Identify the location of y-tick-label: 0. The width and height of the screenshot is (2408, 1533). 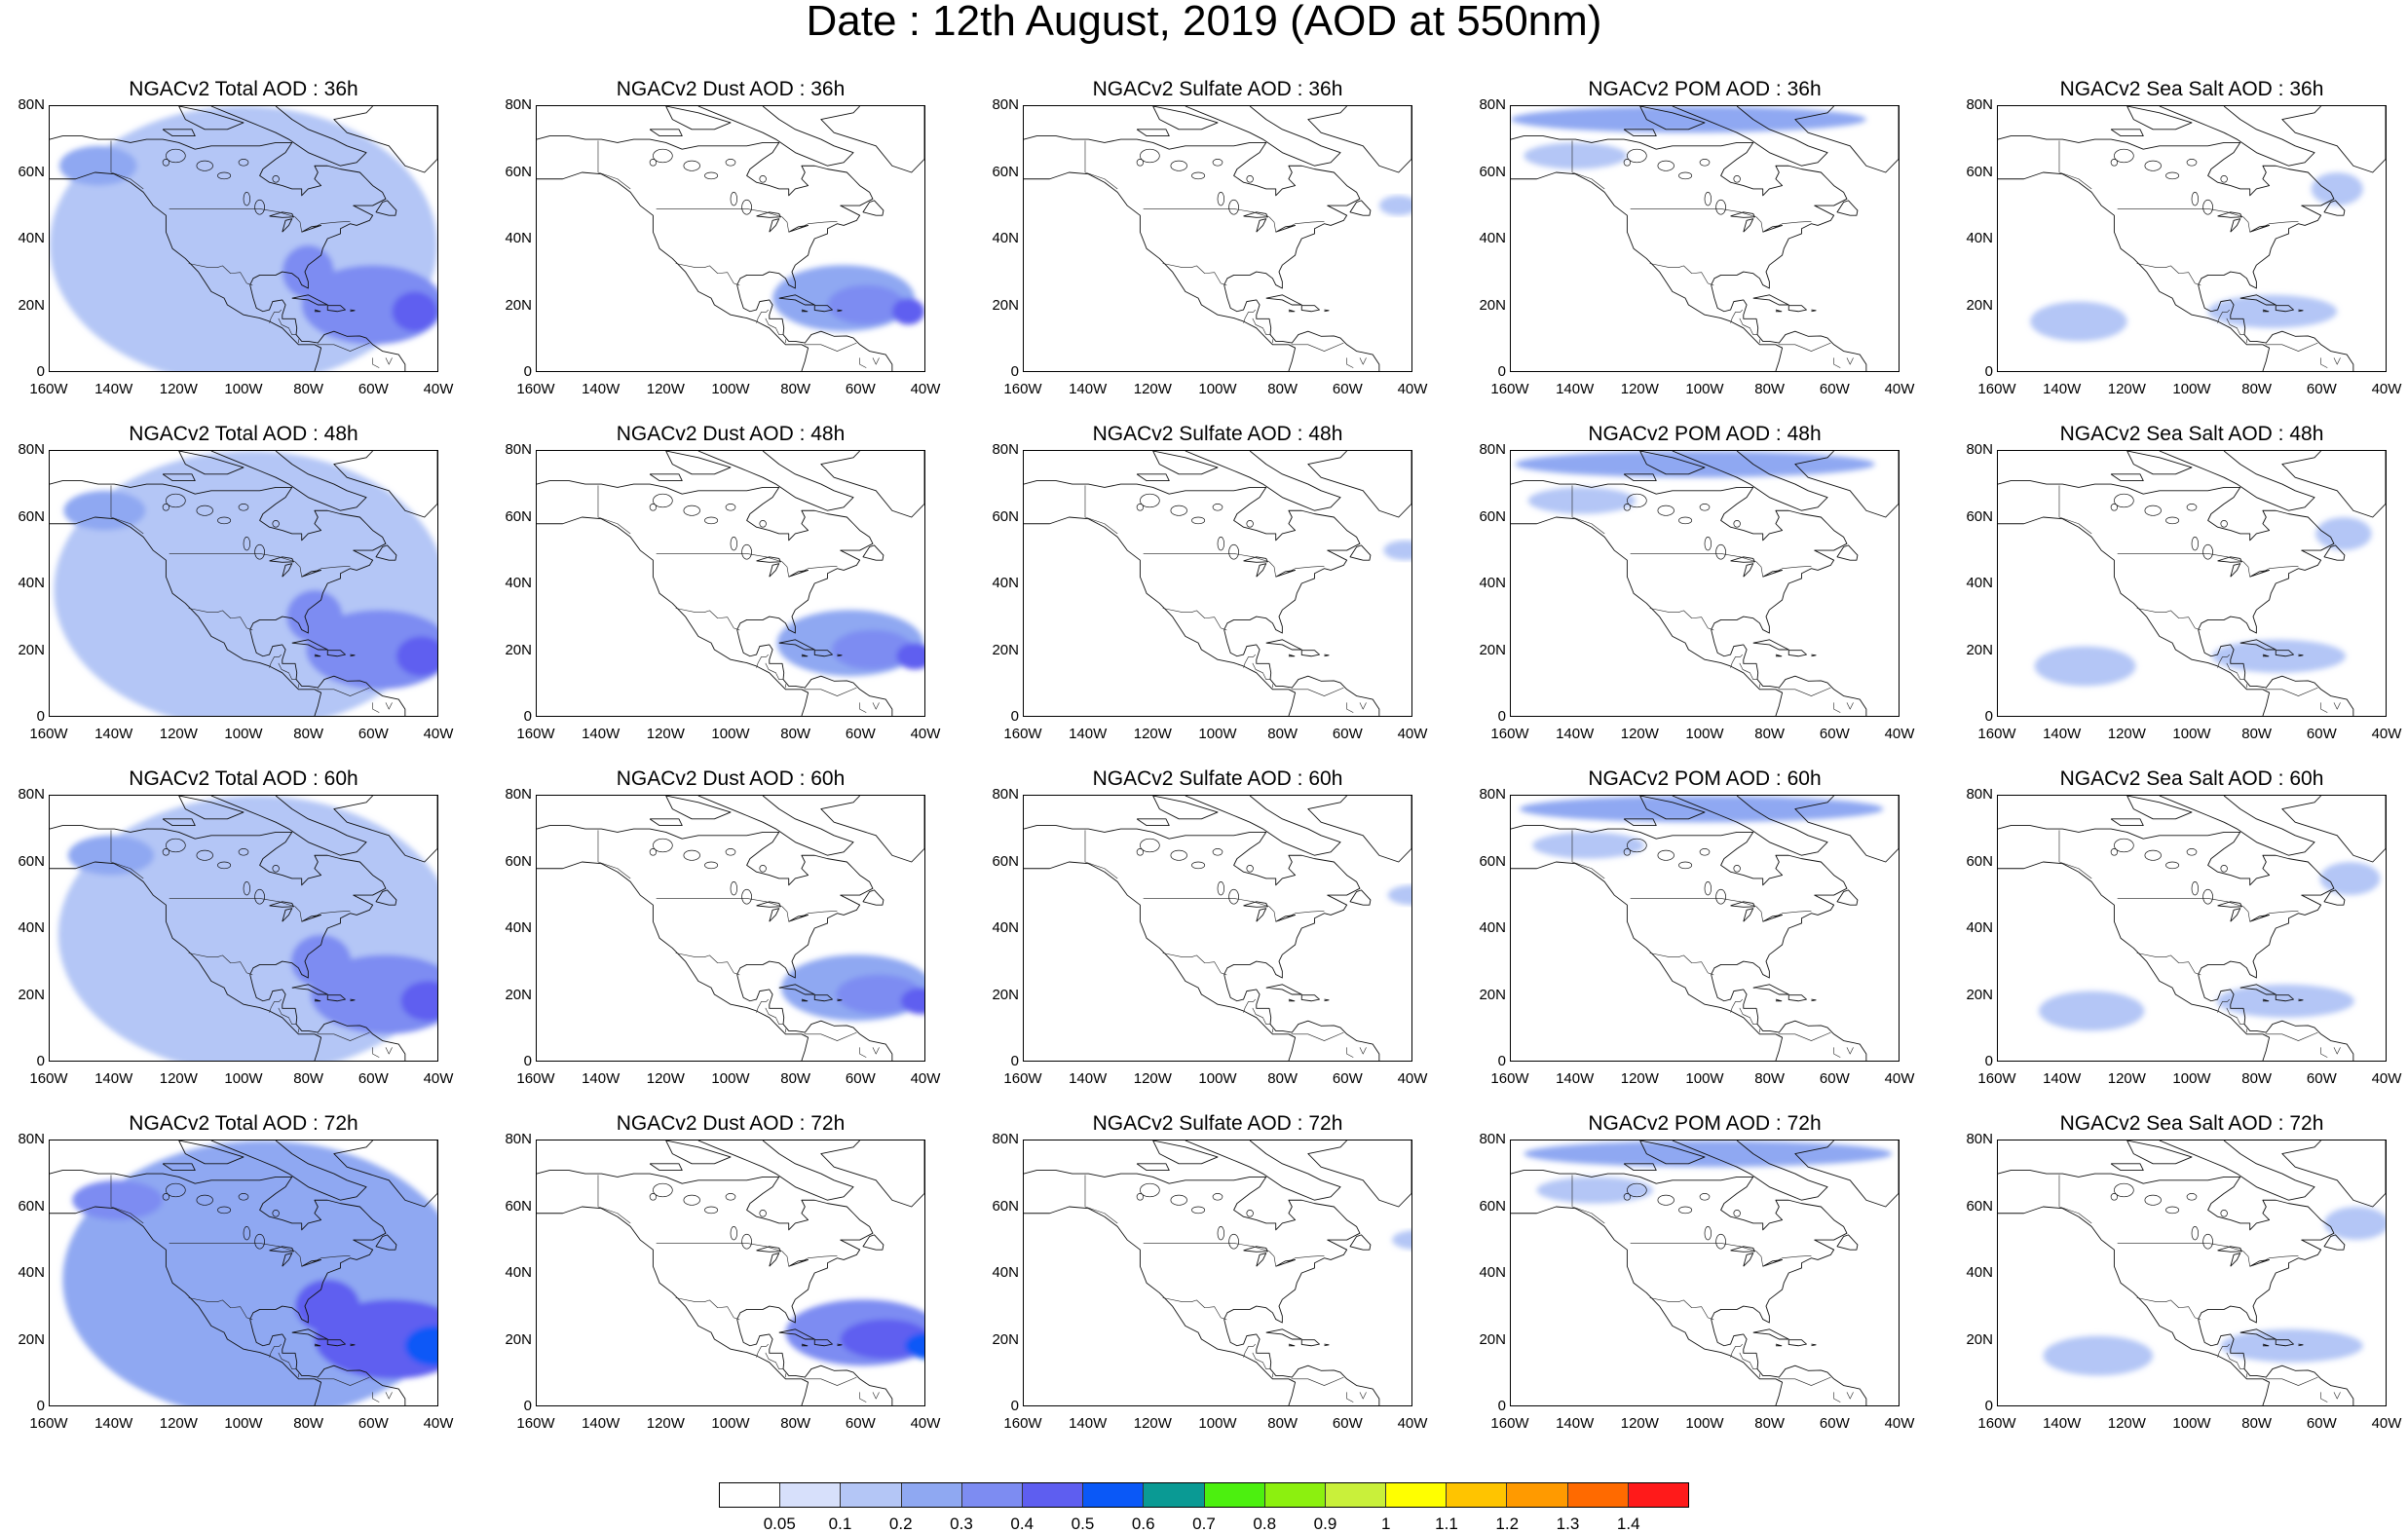
(23, 717).